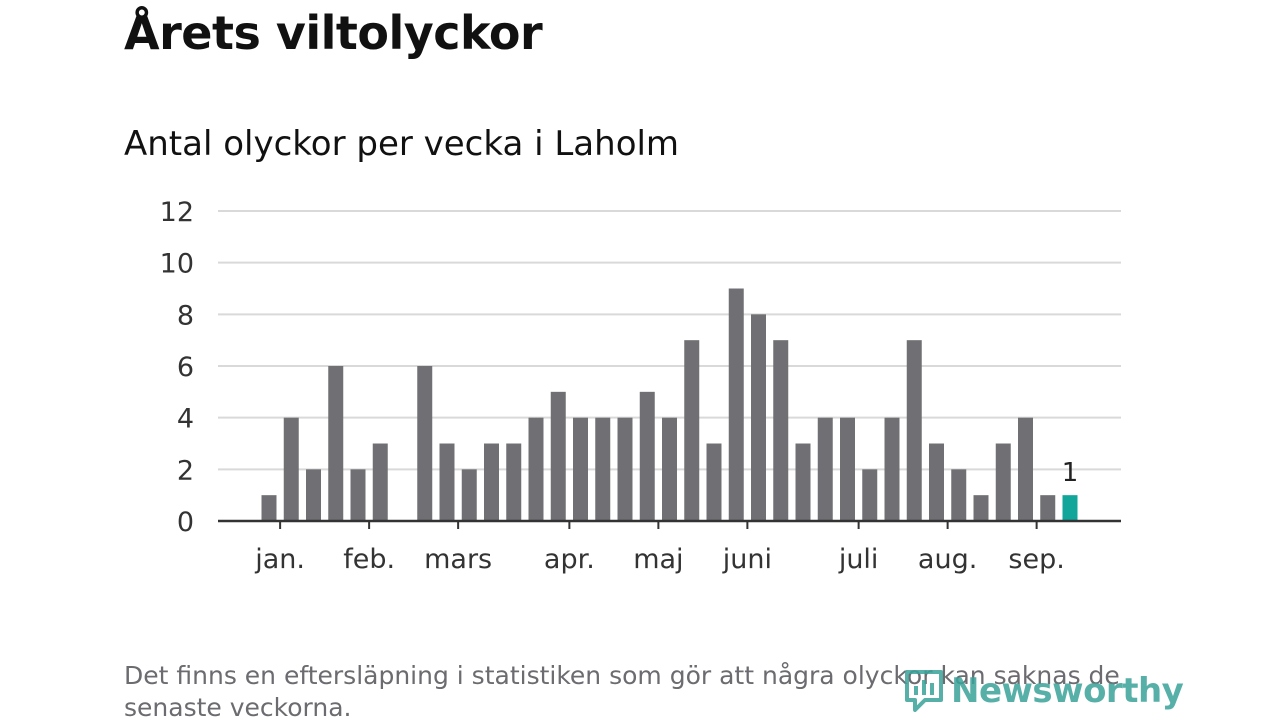 The height and width of the screenshot is (724, 1280). What do you see at coordinates (279, 559) in the screenshot?
I see `x-tick-label: jan.` at bounding box center [279, 559].